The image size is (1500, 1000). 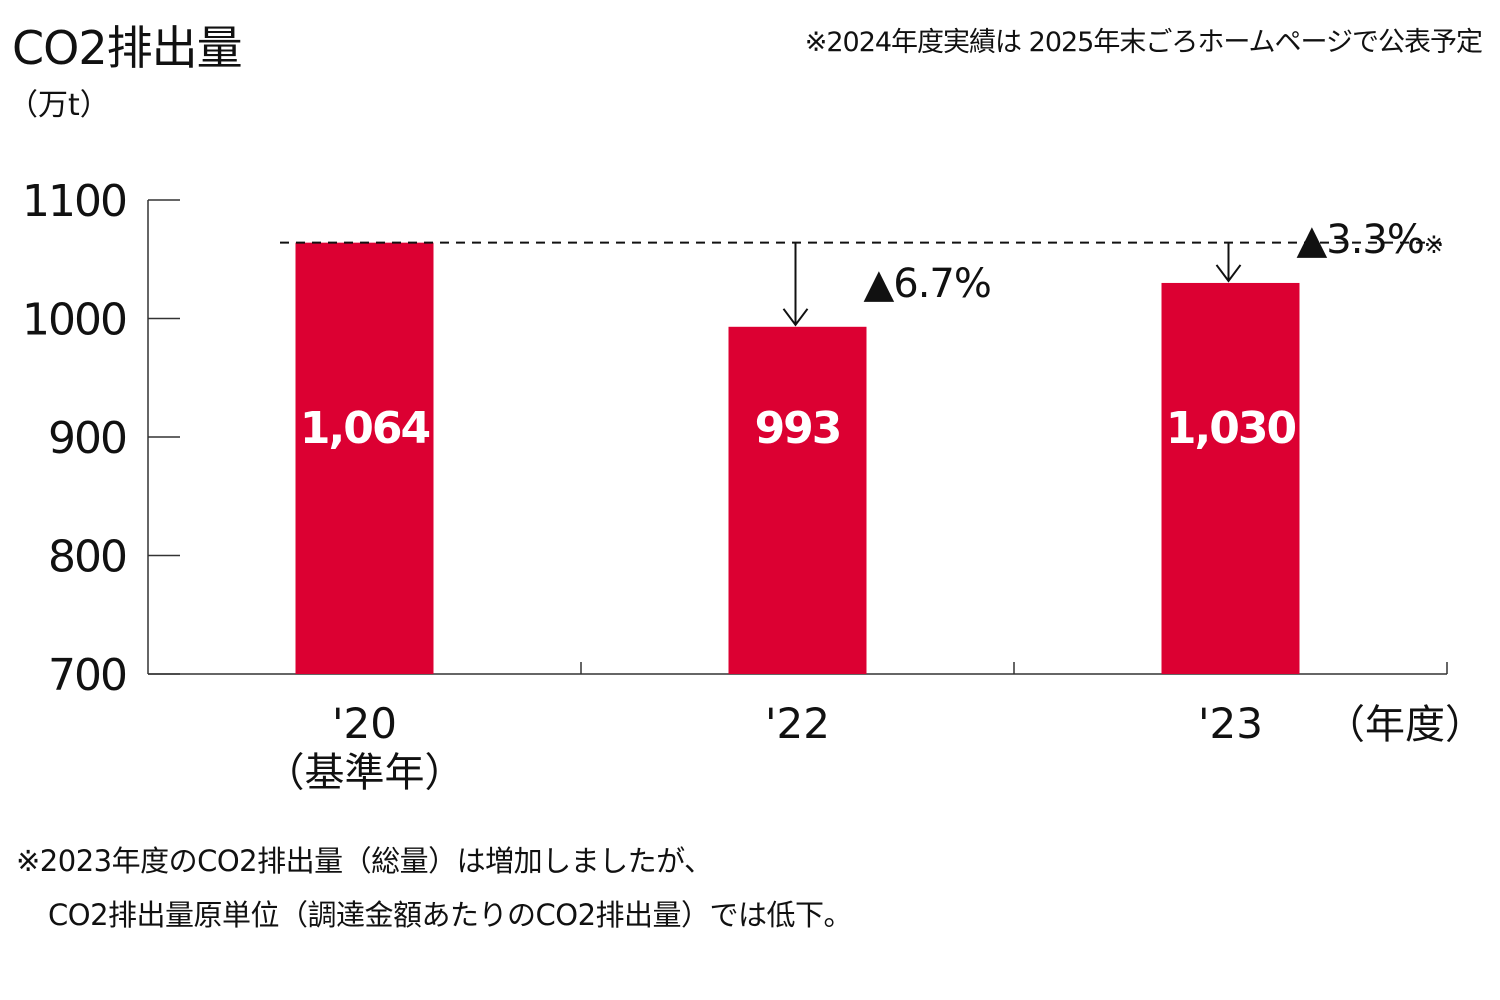 What do you see at coordinates (1370, 240) in the screenshot?
I see `reduction-label: ▲3.3%※` at bounding box center [1370, 240].